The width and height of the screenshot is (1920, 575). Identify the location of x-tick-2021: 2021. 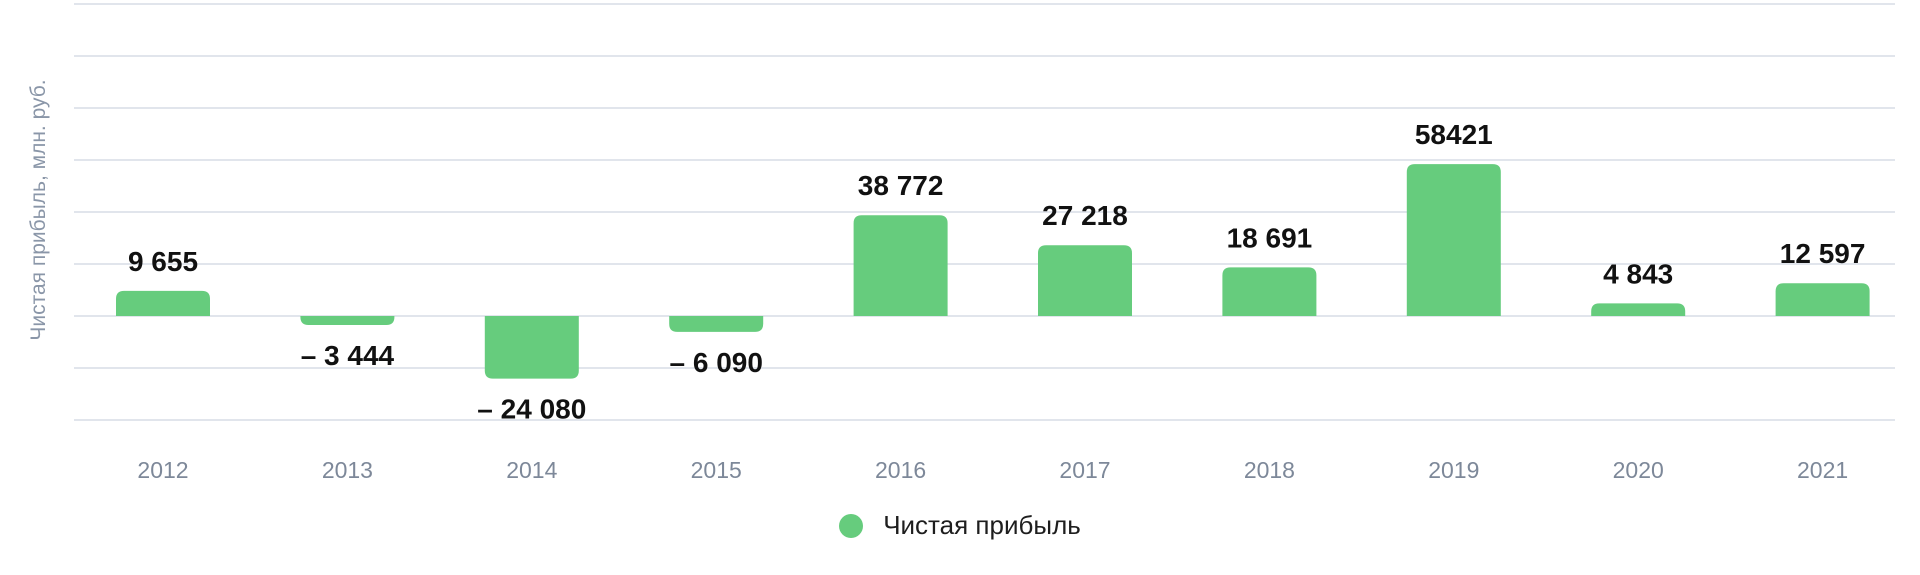
(1822, 470).